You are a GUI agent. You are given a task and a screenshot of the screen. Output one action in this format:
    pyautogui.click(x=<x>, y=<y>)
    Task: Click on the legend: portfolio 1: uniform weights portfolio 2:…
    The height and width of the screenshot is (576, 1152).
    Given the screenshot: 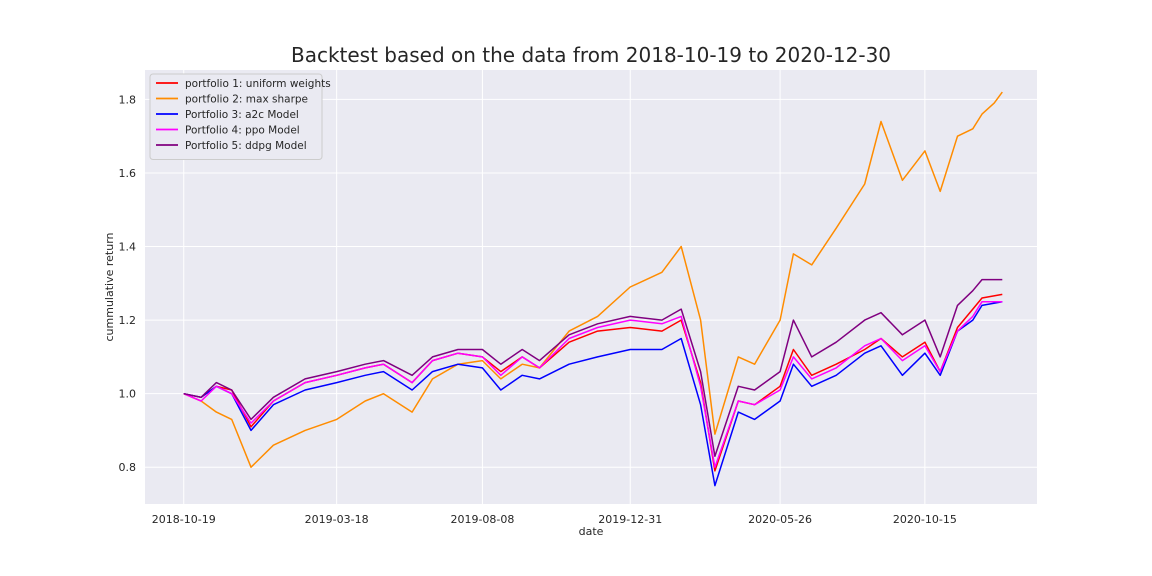 What is the action you would take?
    pyautogui.click(x=240, y=116)
    